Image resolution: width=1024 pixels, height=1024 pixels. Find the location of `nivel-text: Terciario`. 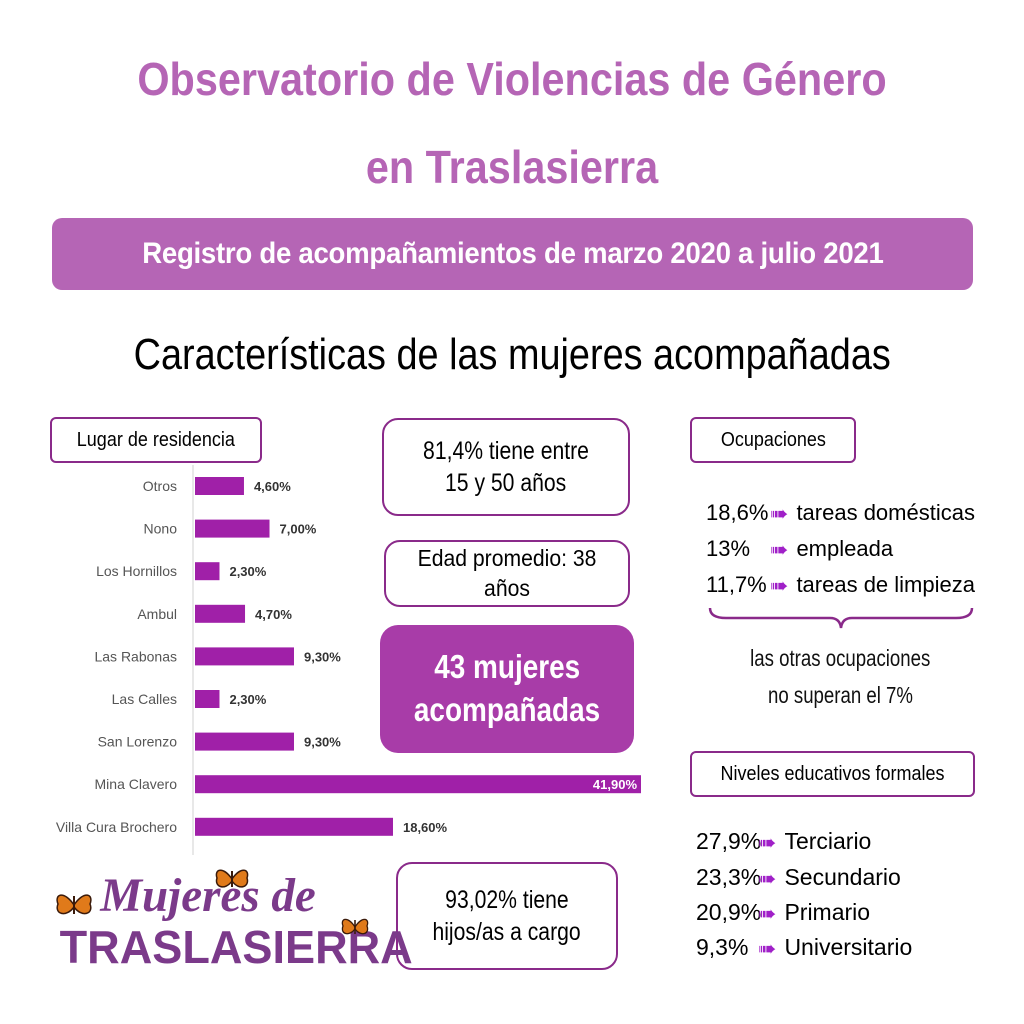

nivel-text: Terciario is located at coordinates (828, 841).